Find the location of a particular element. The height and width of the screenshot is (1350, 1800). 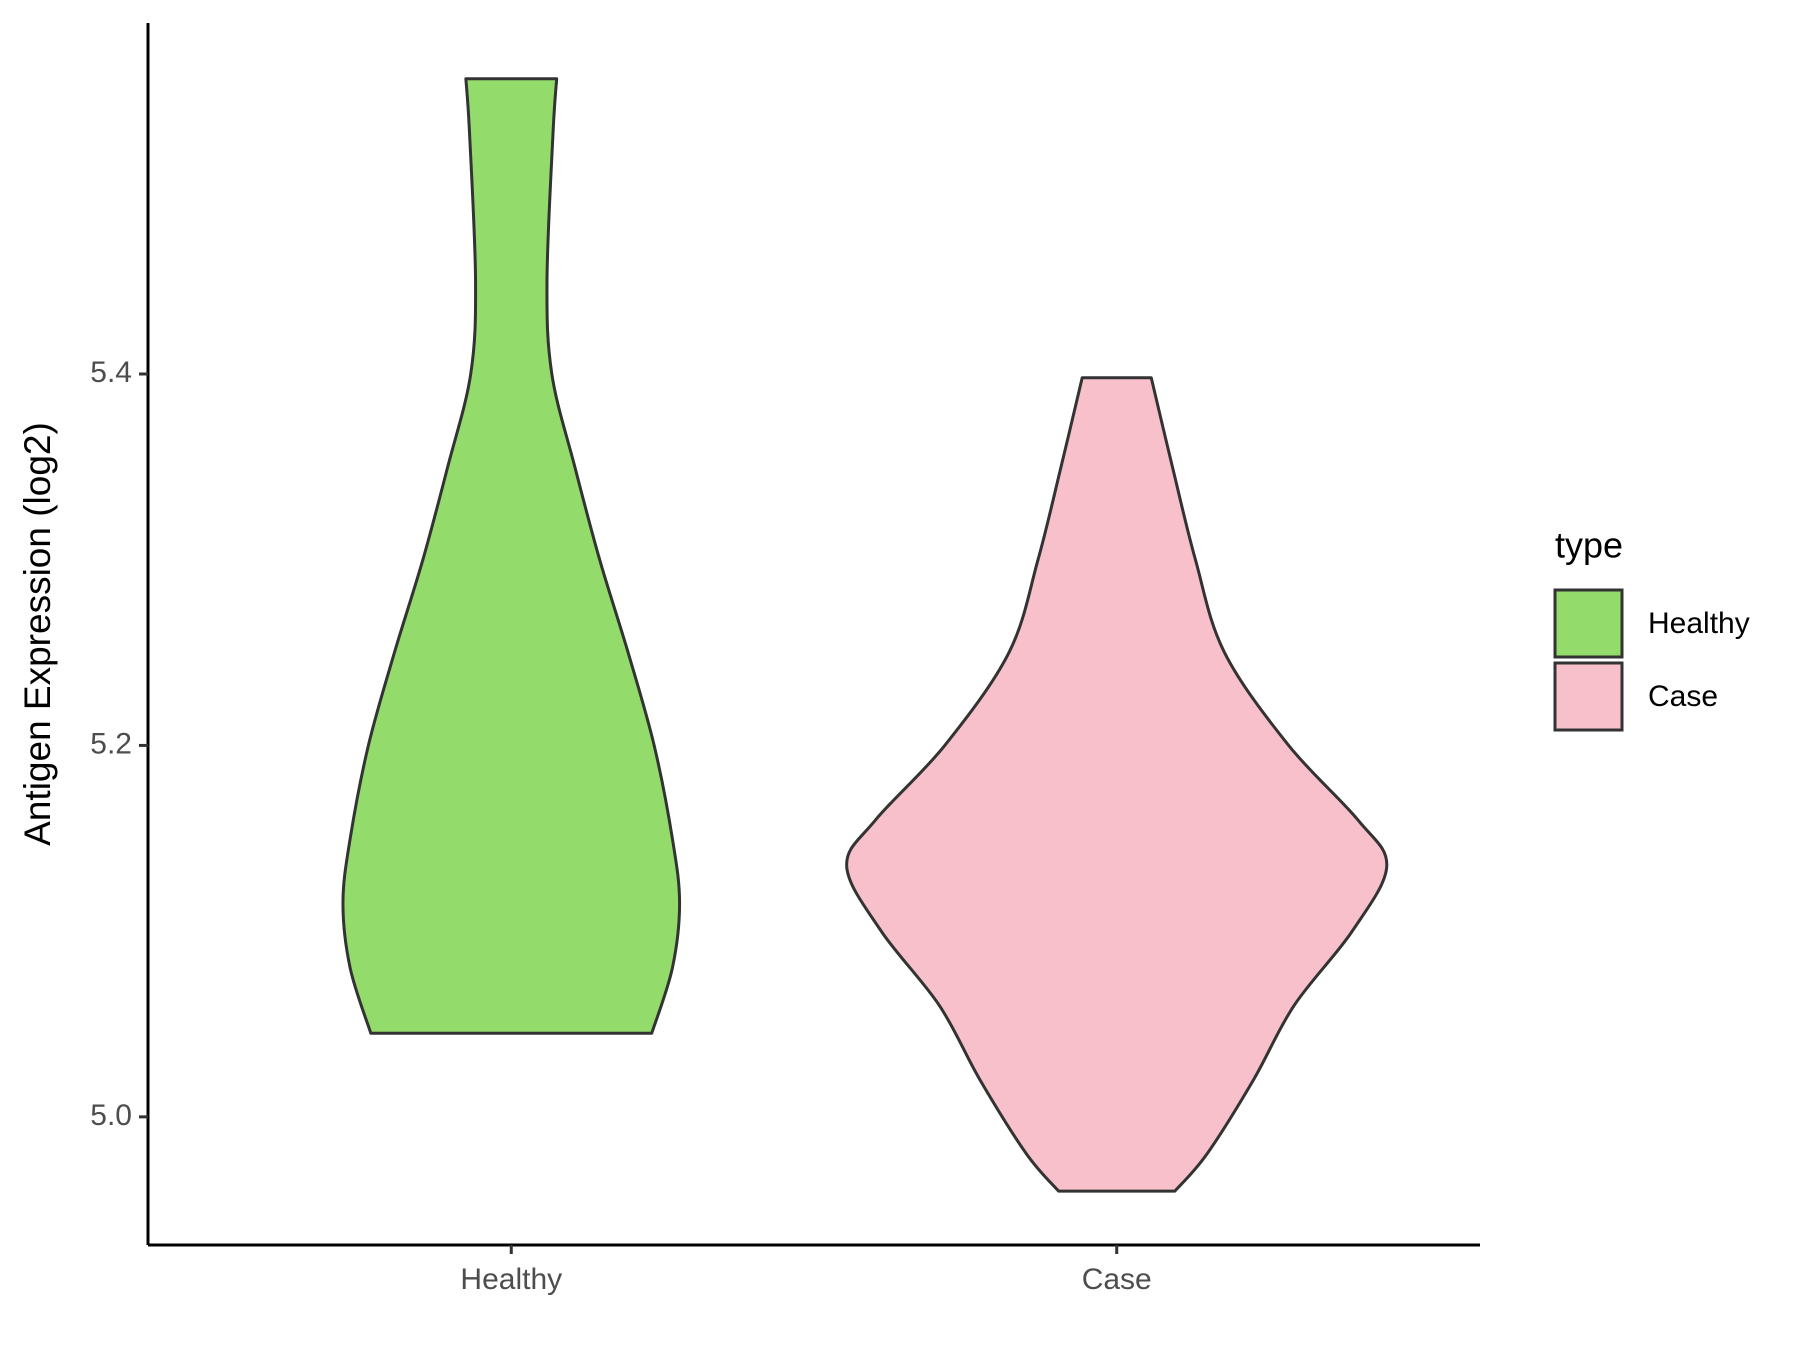

legend-title: type is located at coordinates (1589, 545).